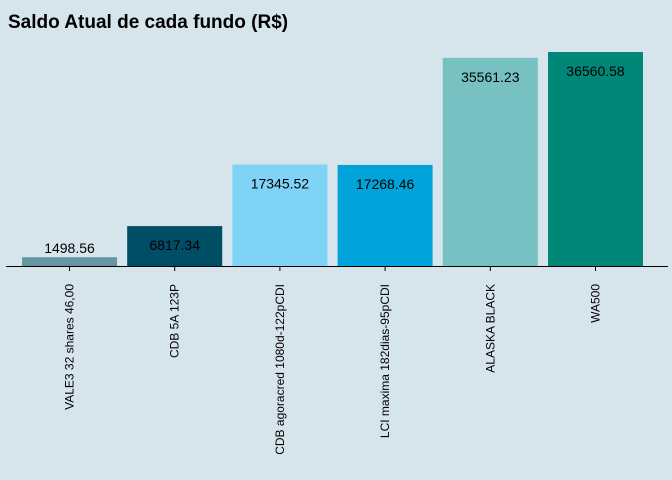  Describe the element at coordinates (490, 328) in the screenshot. I see `x-tick-label: ALASKA BLACK` at that location.